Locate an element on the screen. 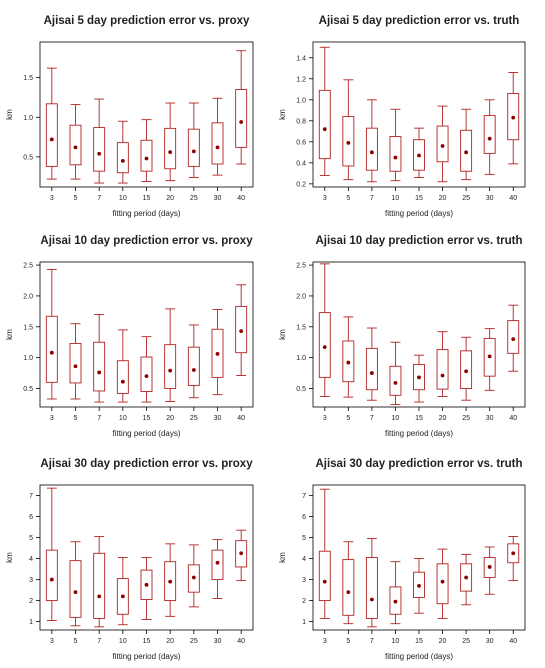 The image size is (545, 668). chart-title: Ajisai 30 day prediction error vs. truth is located at coordinates (418, 464).